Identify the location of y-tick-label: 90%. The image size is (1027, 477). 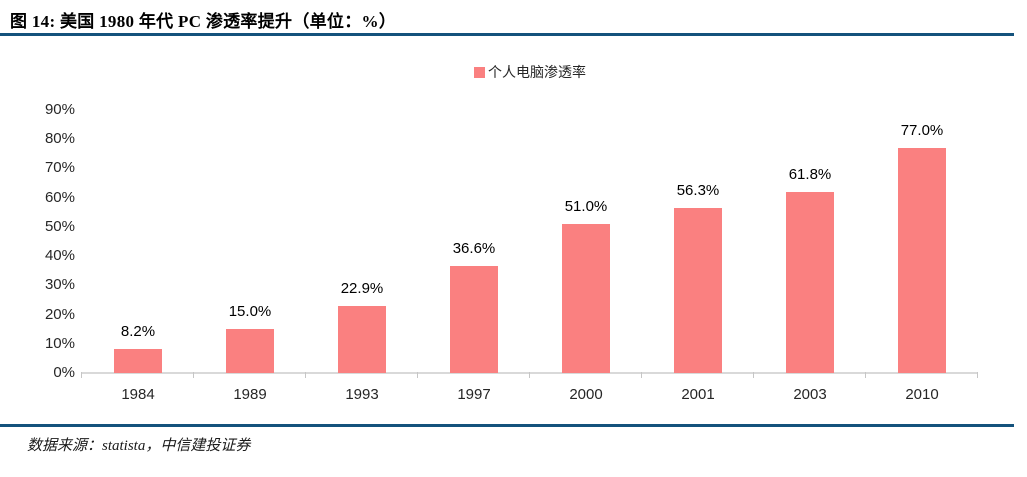
(59, 109).